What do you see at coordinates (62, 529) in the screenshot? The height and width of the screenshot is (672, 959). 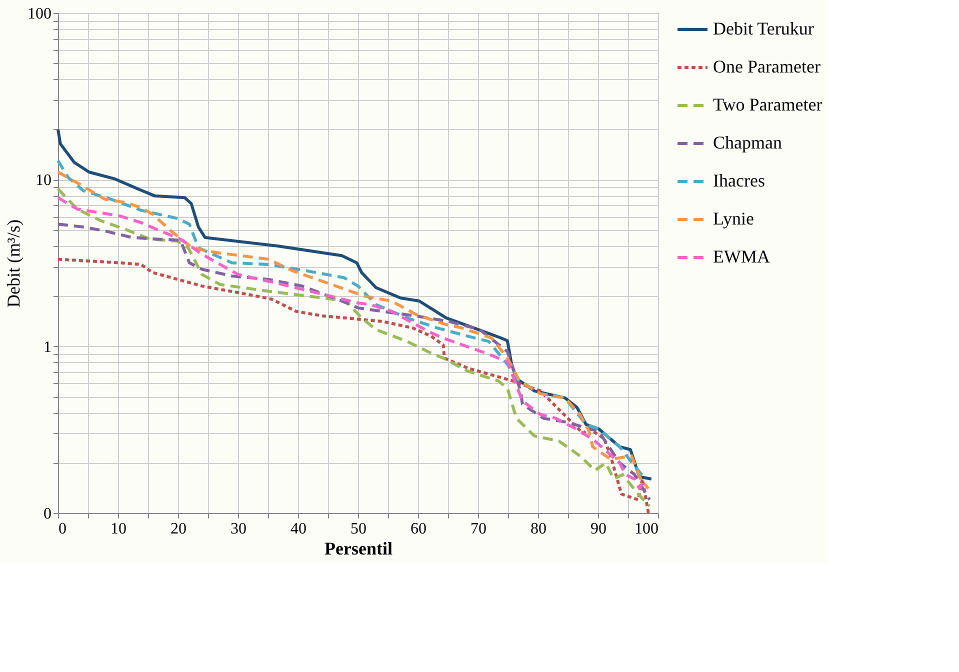 I see `x-tick-label: 0` at bounding box center [62, 529].